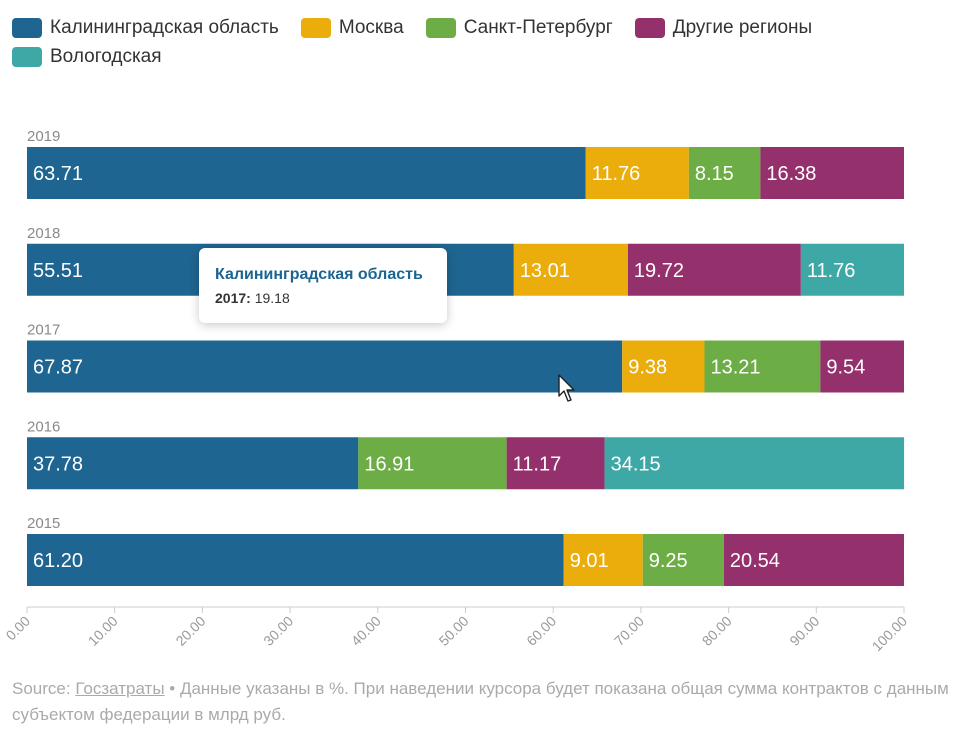 Image resolution: width=971 pixels, height=734 pixels. What do you see at coordinates (890, 634) in the screenshot?
I see `x-tick-label: 100.00` at bounding box center [890, 634].